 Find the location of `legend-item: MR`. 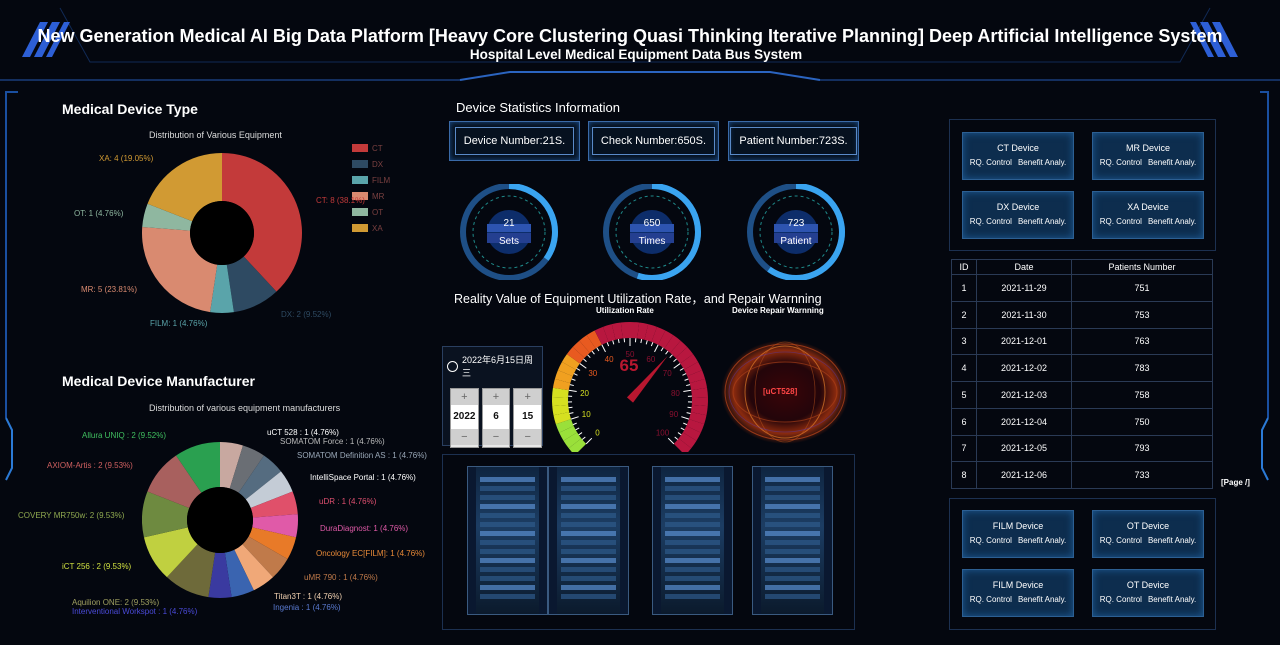

legend-item: MR is located at coordinates (371, 196).